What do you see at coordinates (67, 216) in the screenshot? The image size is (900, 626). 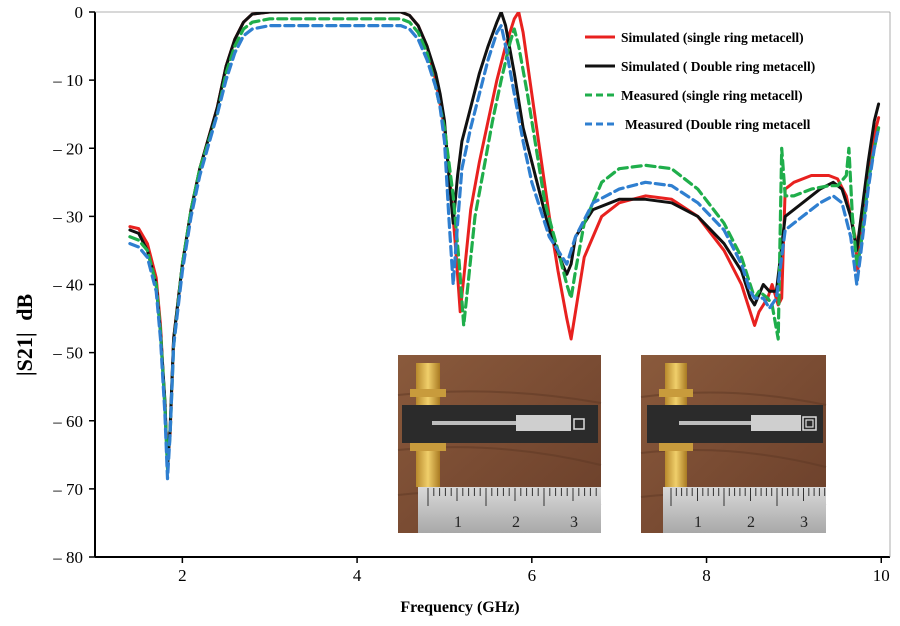 I see `y-tick-label: – 30` at bounding box center [67, 216].